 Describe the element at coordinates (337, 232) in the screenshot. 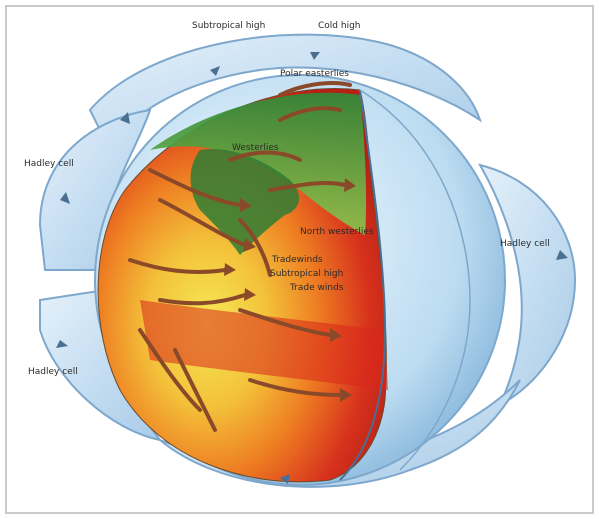

I see `label-north-westerlies: North westerlies` at that location.